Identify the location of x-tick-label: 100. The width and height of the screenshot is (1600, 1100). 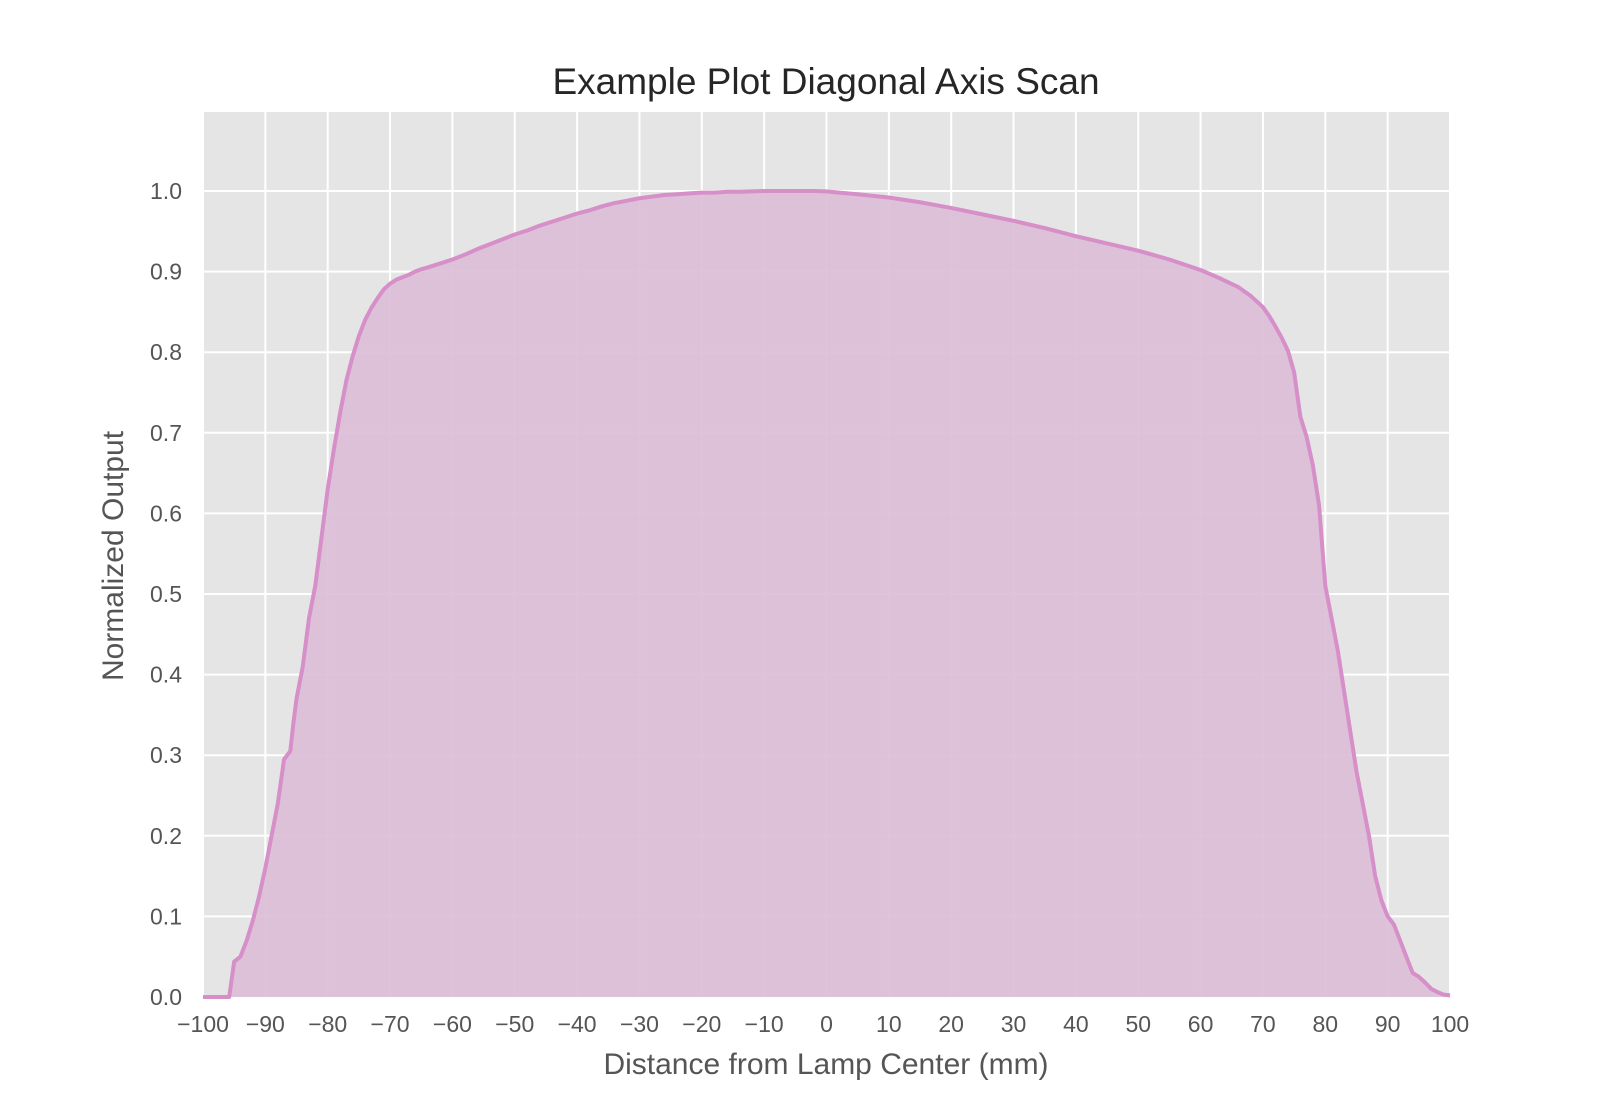
(1450, 1024).